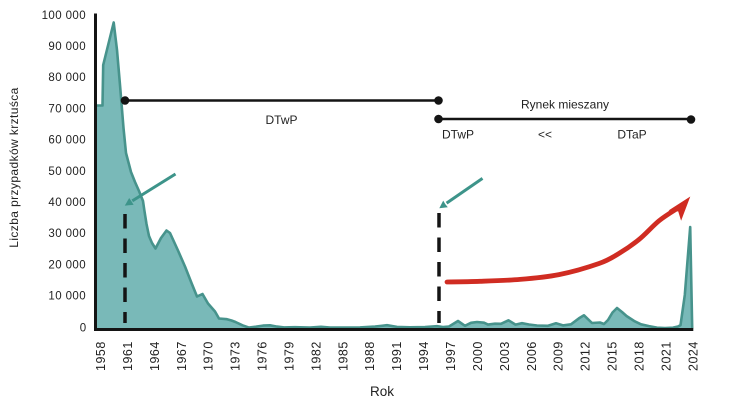 Image resolution: width=730 pixels, height=405 pixels. I want to click on svg-text: 1976, so click(263, 356).